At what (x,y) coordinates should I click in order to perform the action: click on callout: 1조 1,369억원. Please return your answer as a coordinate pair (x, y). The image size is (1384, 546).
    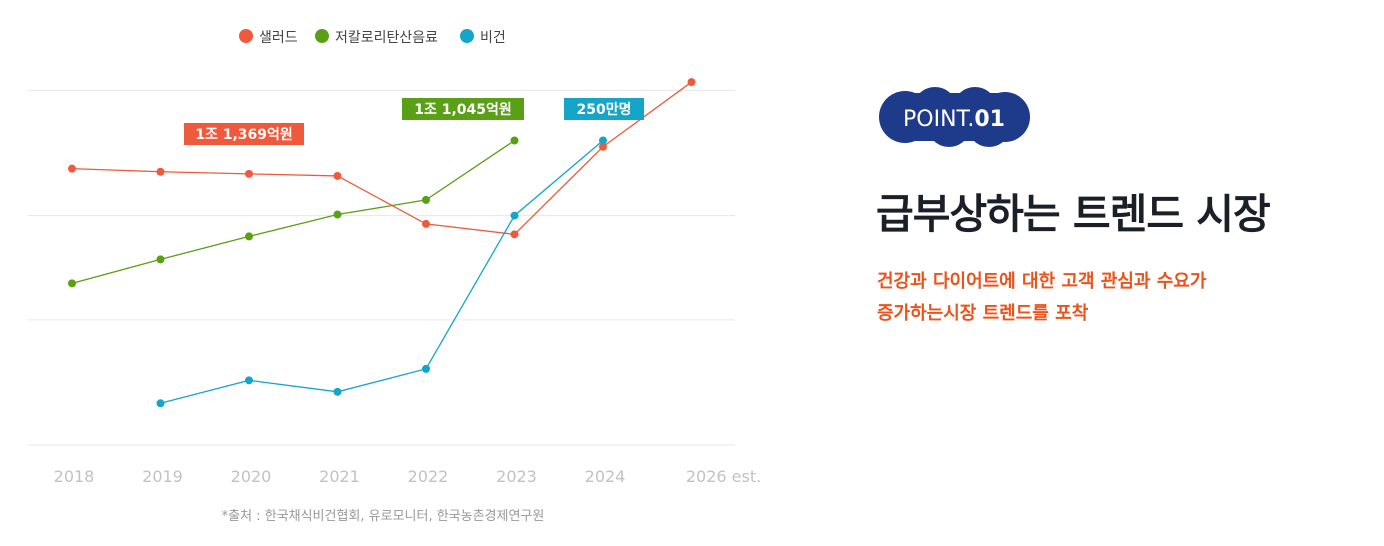
    Looking at the image, I should click on (244, 134).